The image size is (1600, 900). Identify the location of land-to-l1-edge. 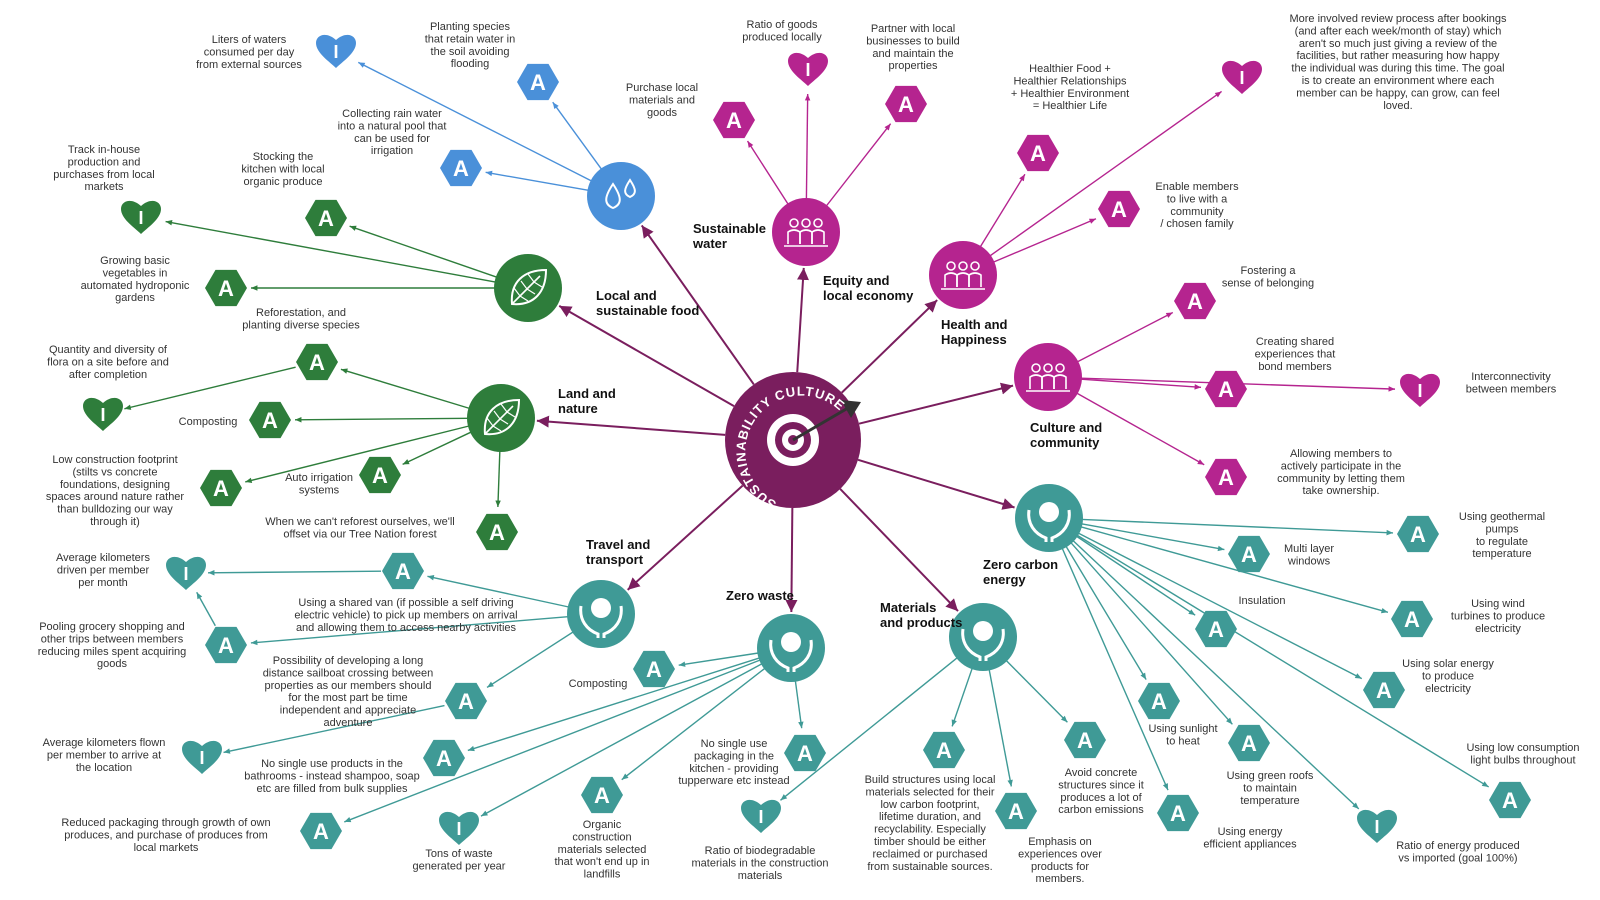
(405, 389).